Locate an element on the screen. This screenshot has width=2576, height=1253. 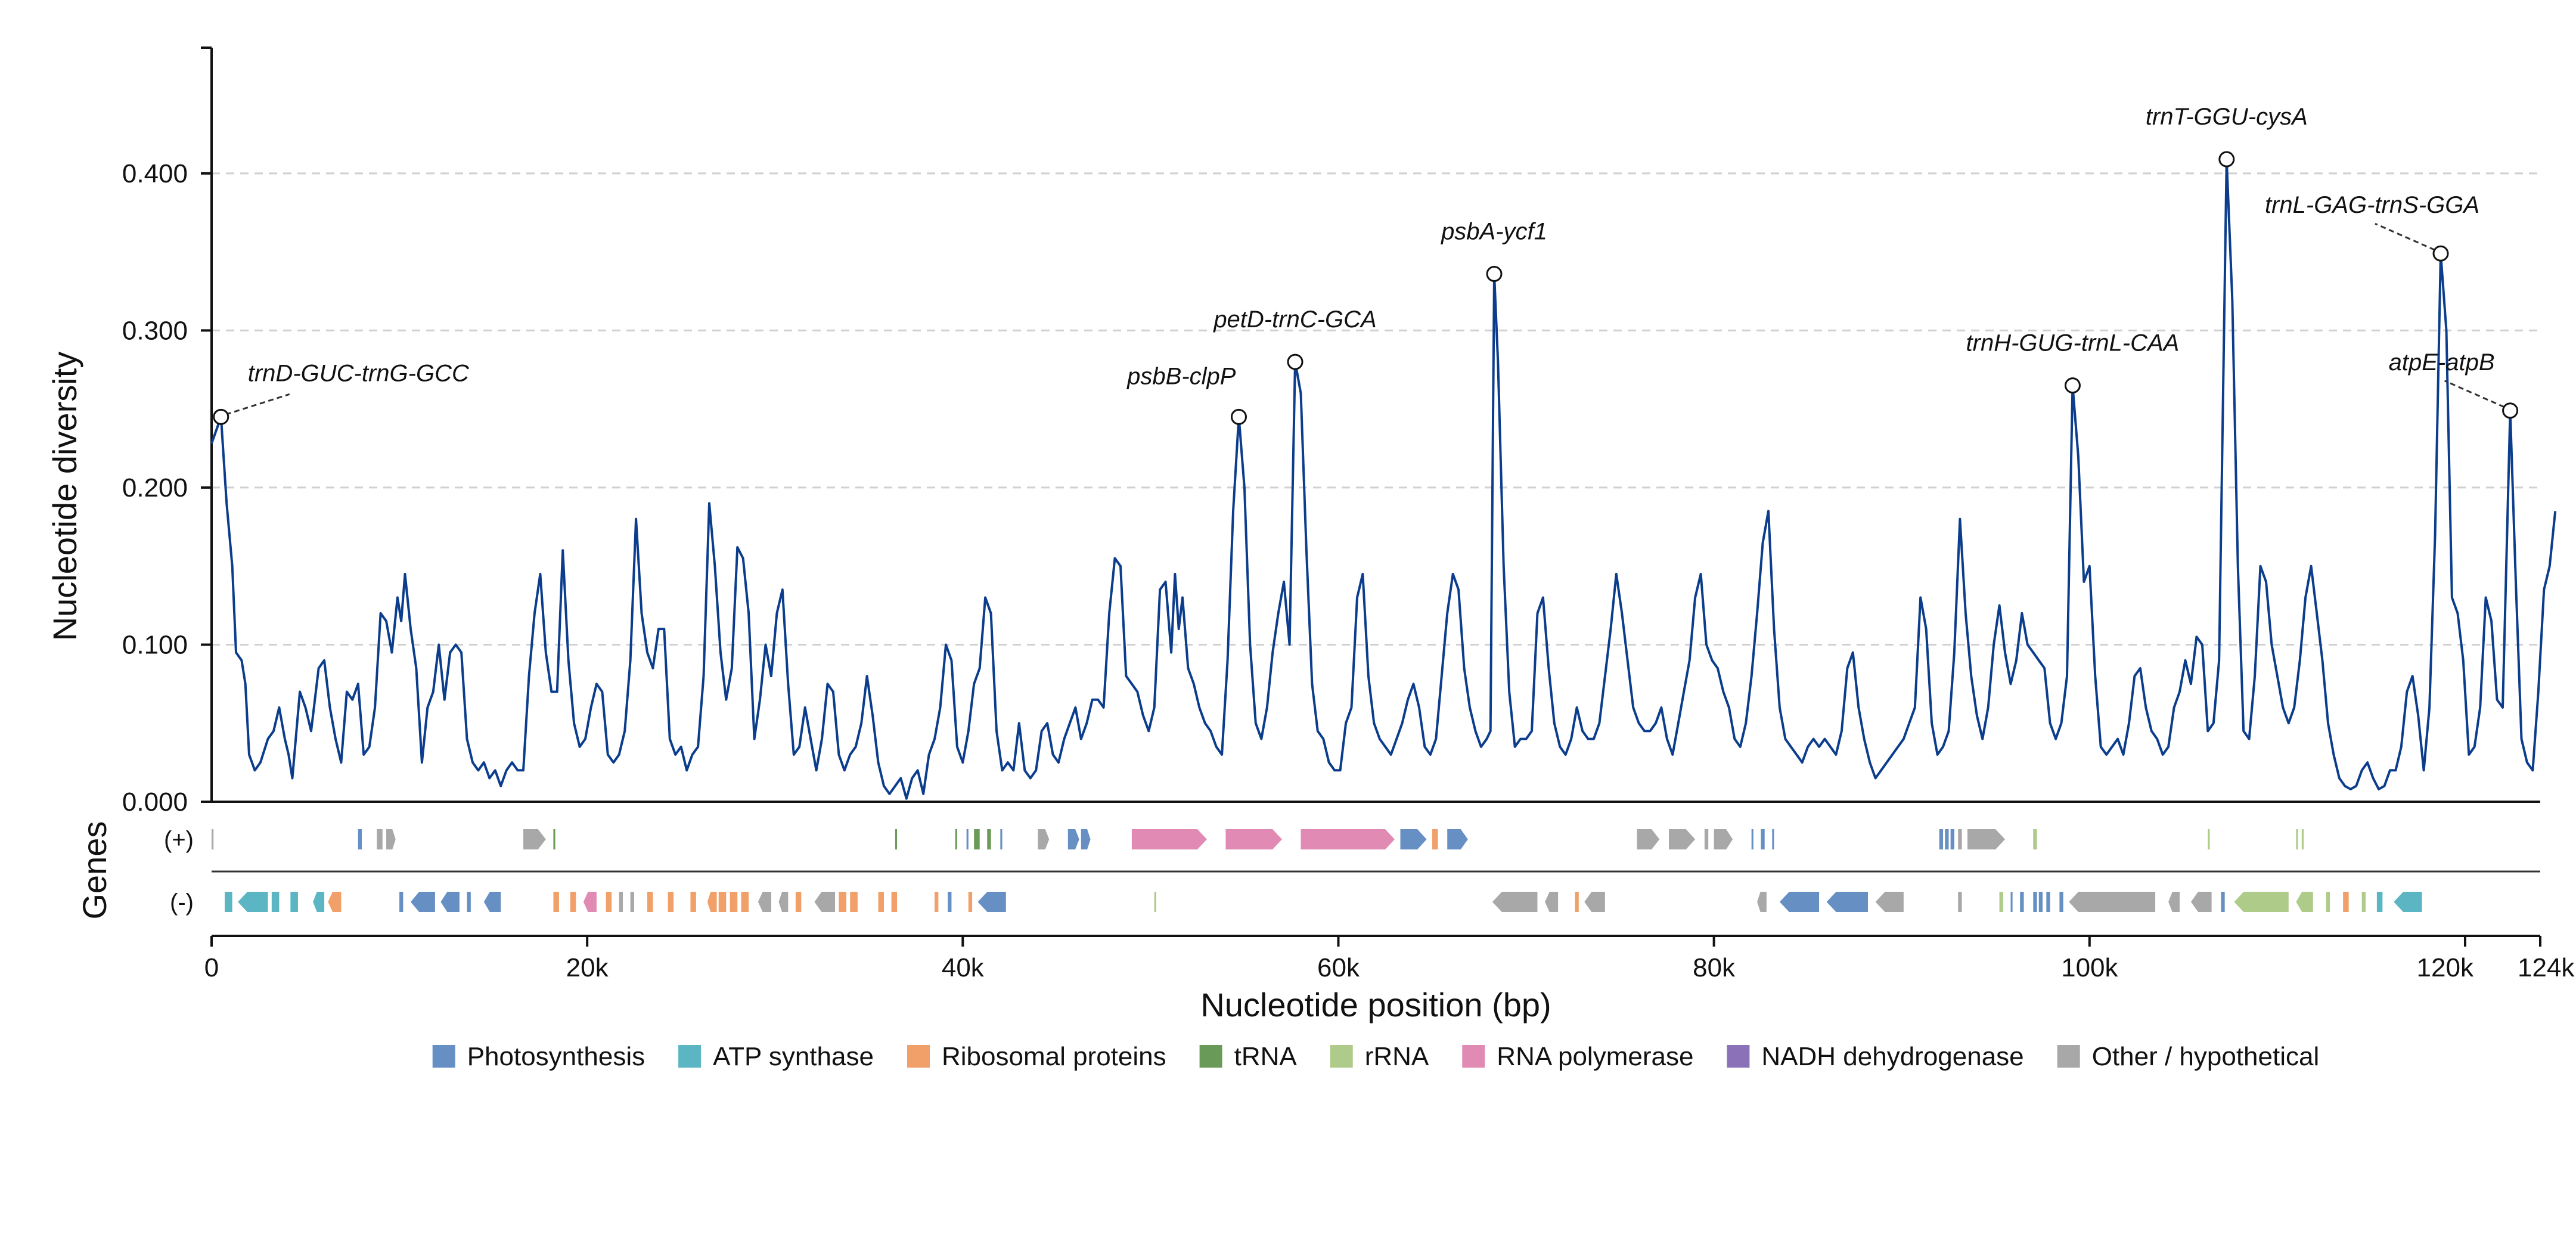
legend-item: Other / hypothetical is located at coordinates (2188, 1056).